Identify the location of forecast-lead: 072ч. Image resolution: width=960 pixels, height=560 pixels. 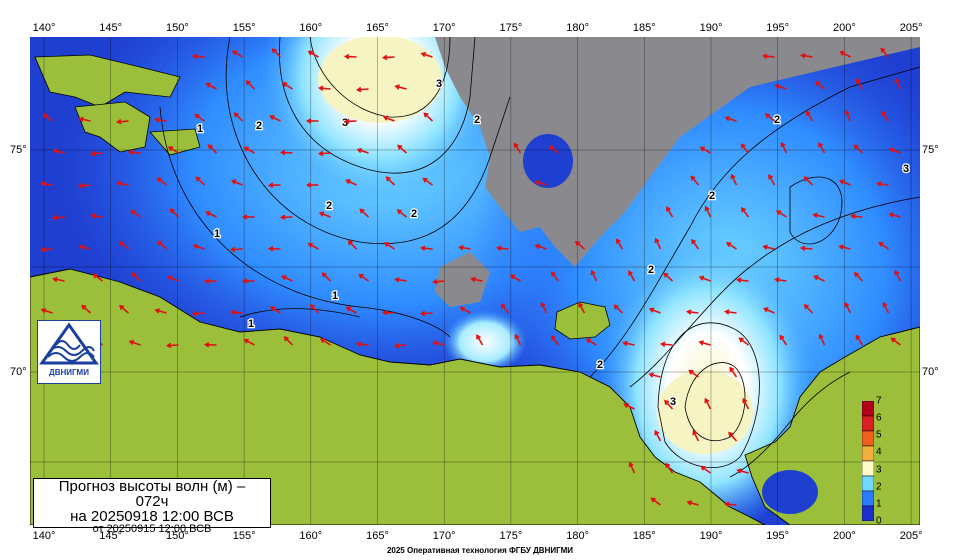
(152, 501).